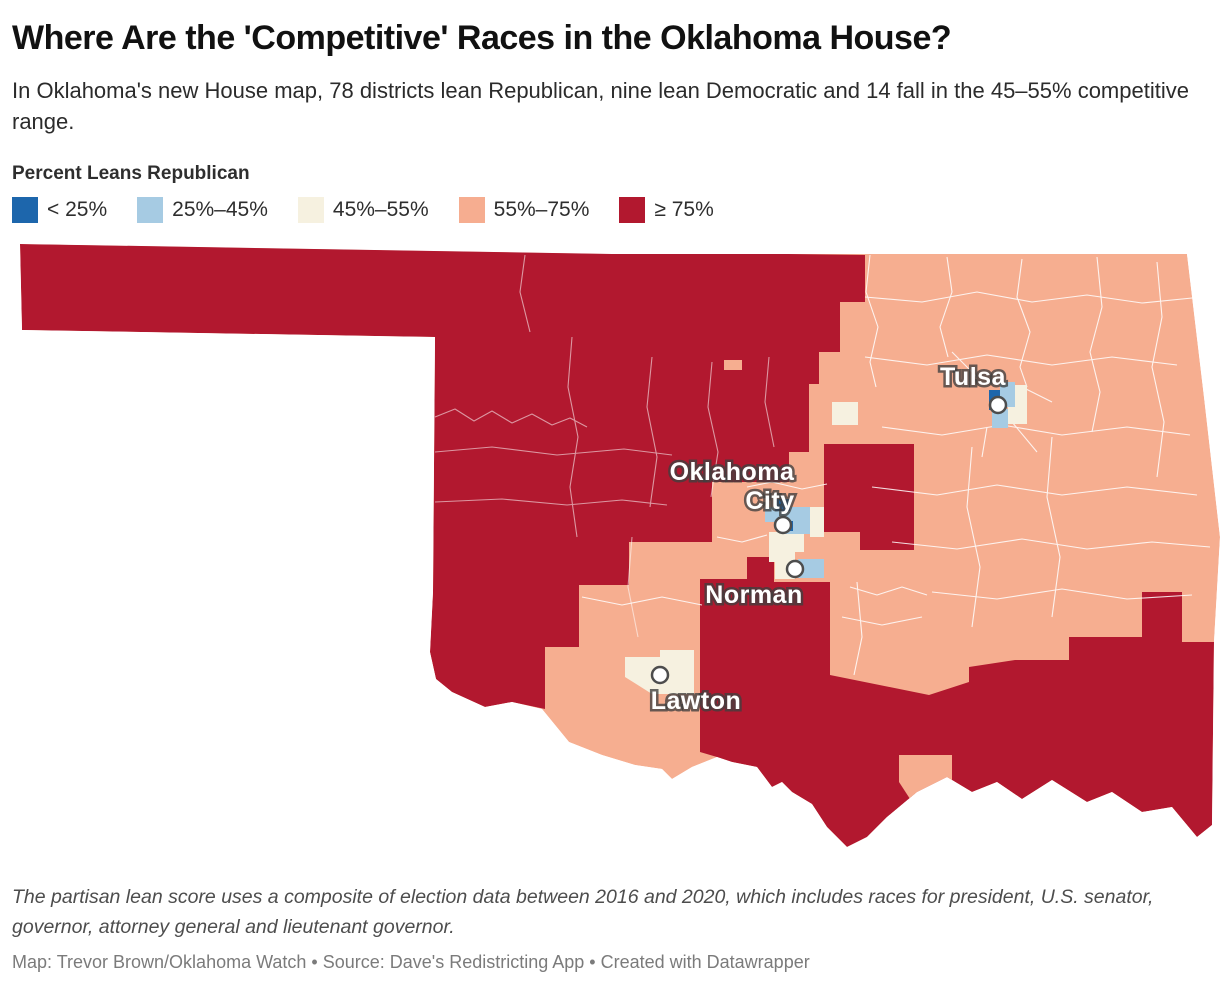 Image resolution: width=1220 pixels, height=992 pixels. Describe the element at coordinates (660, 675) in the screenshot. I see `city-marker-lawton` at that location.